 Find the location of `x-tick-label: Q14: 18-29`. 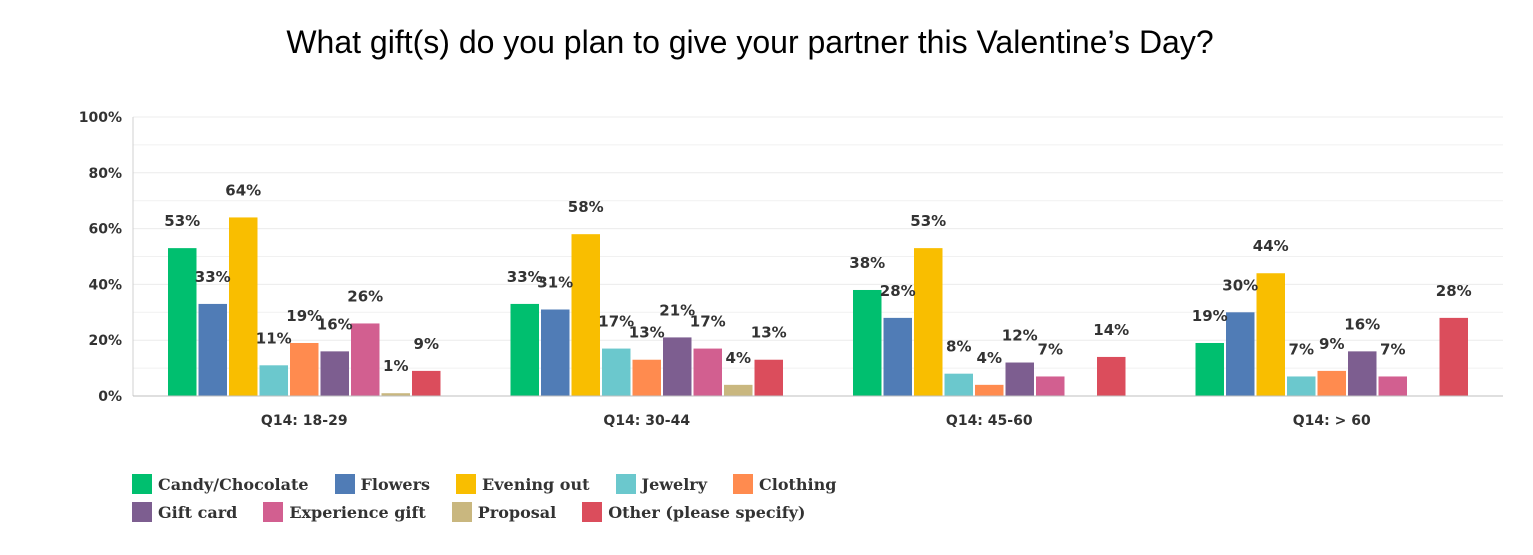

x-tick-label: Q14: 18-29 is located at coordinates (304, 421).